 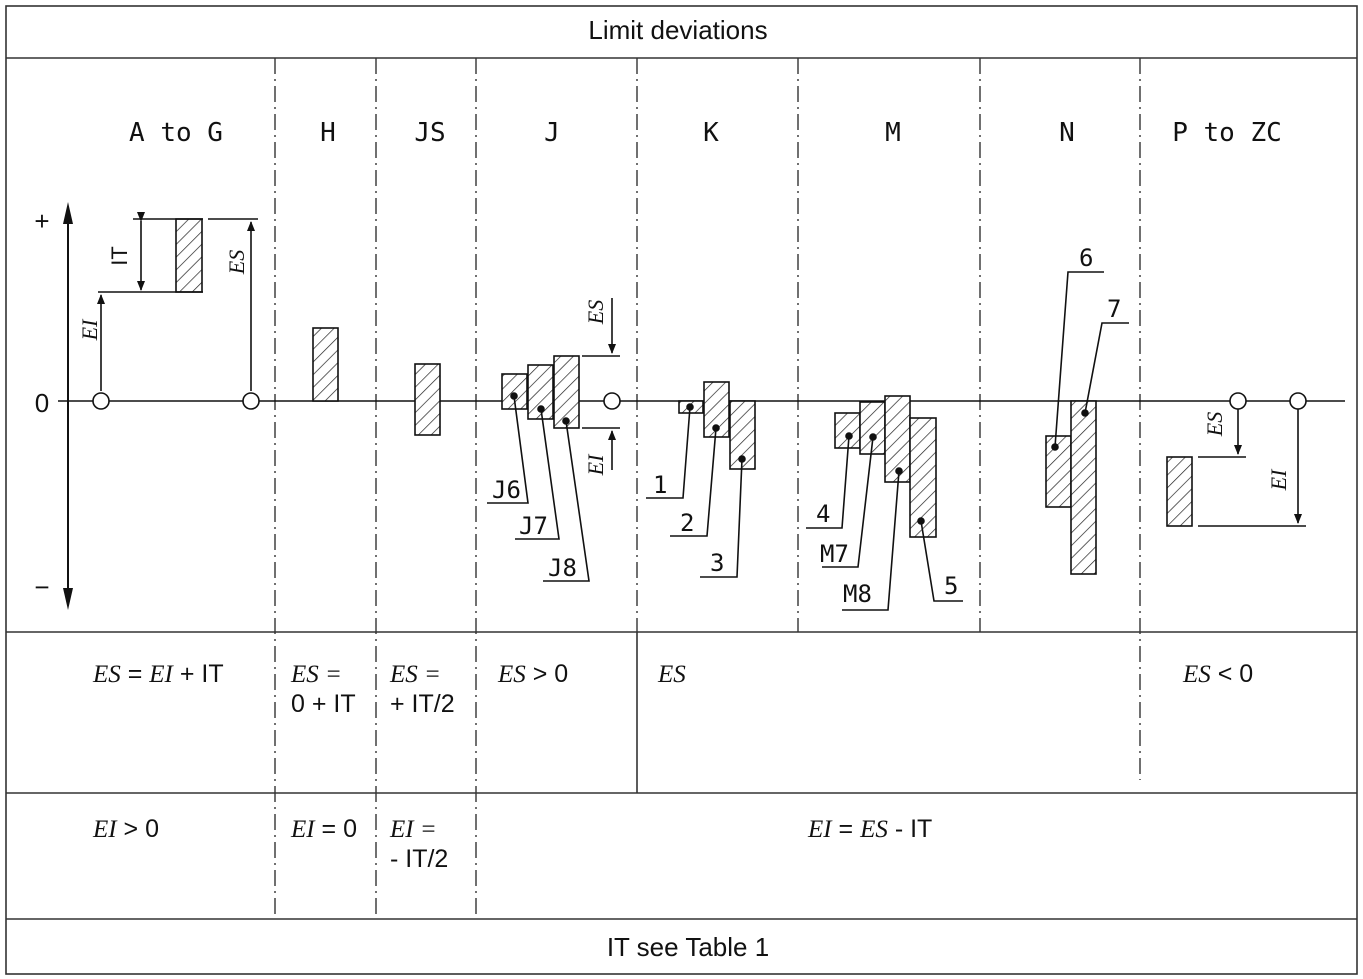 What do you see at coordinates (413, 829) in the screenshot?
I see `ei-formula-js-line1: EI =` at bounding box center [413, 829].